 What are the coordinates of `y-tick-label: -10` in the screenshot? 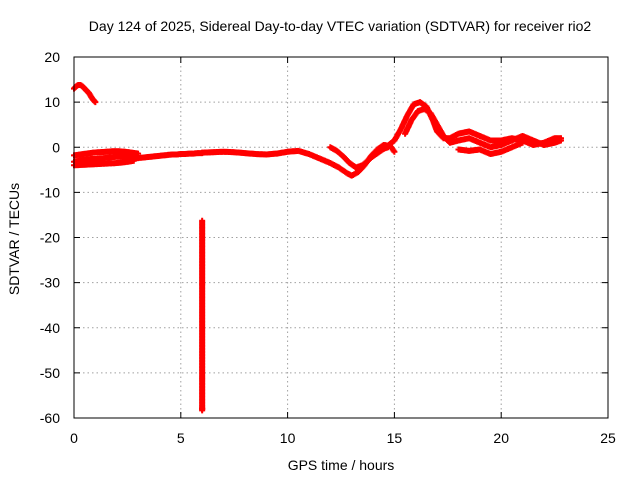 It's located at (50, 192).